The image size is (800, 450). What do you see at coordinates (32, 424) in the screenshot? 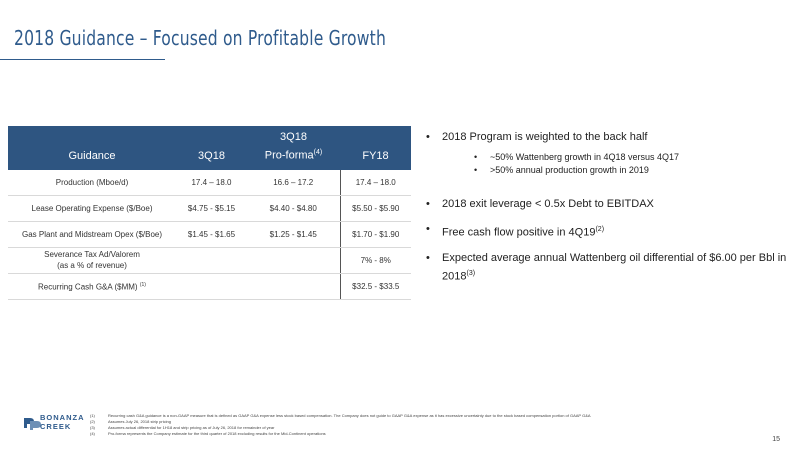
I see `bonanza-creek-logo-icon` at bounding box center [32, 424].